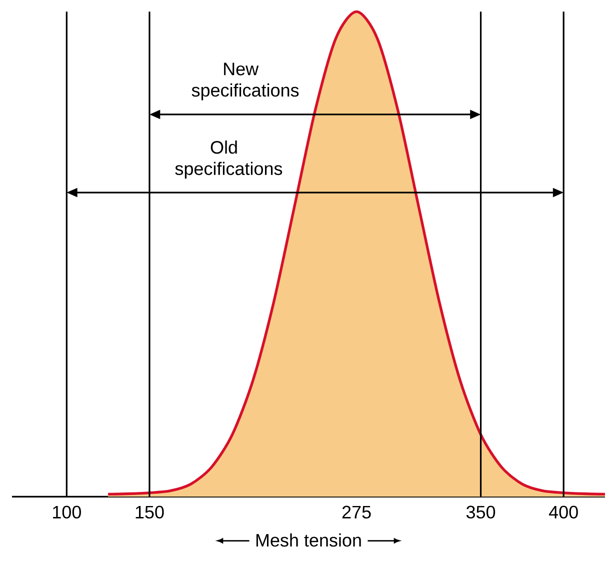 This screenshot has width=614, height=566. What do you see at coordinates (67, 512) in the screenshot?
I see `x-tick-label: 100` at bounding box center [67, 512].